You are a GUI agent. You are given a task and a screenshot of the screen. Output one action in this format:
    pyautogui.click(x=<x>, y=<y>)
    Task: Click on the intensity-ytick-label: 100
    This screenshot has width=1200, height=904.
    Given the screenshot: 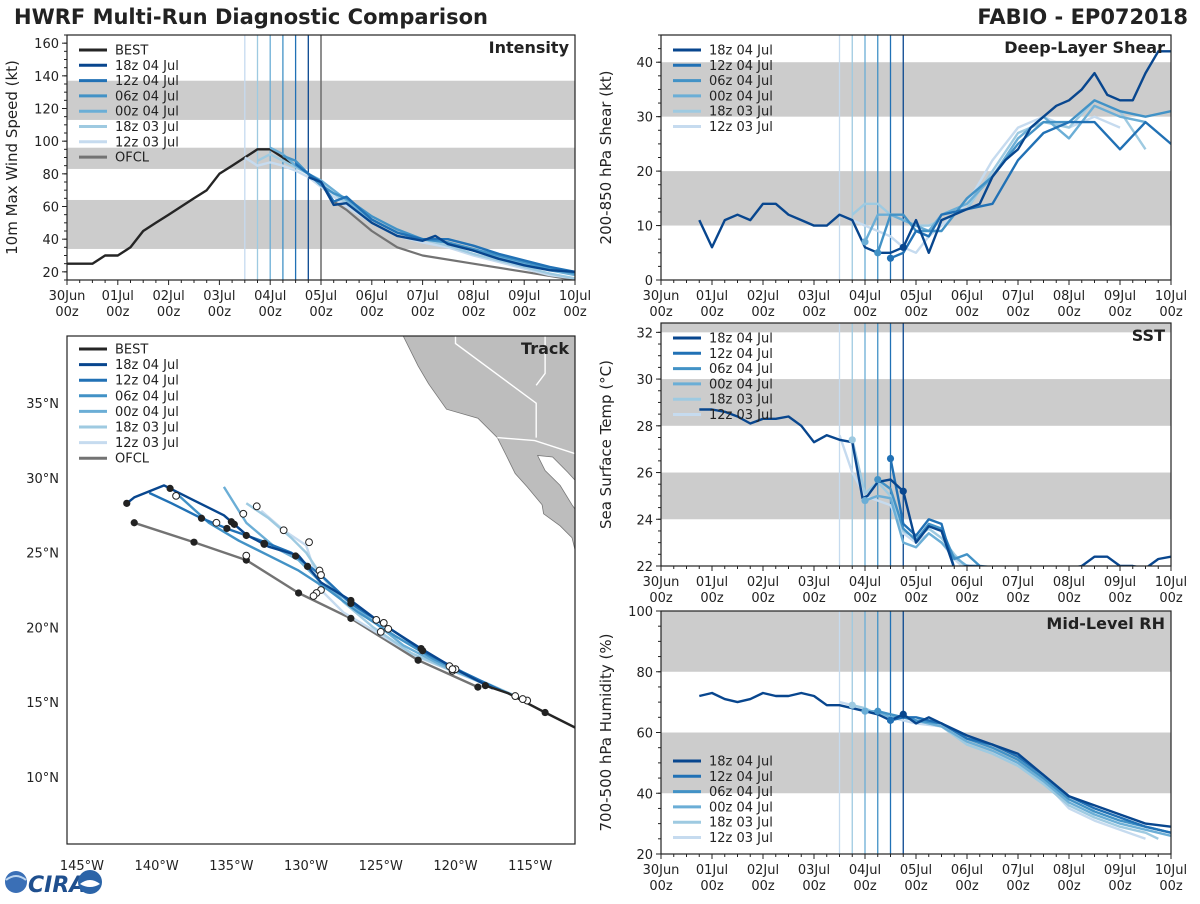 What is the action you would take?
    pyautogui.click(x=46, y=142)
    